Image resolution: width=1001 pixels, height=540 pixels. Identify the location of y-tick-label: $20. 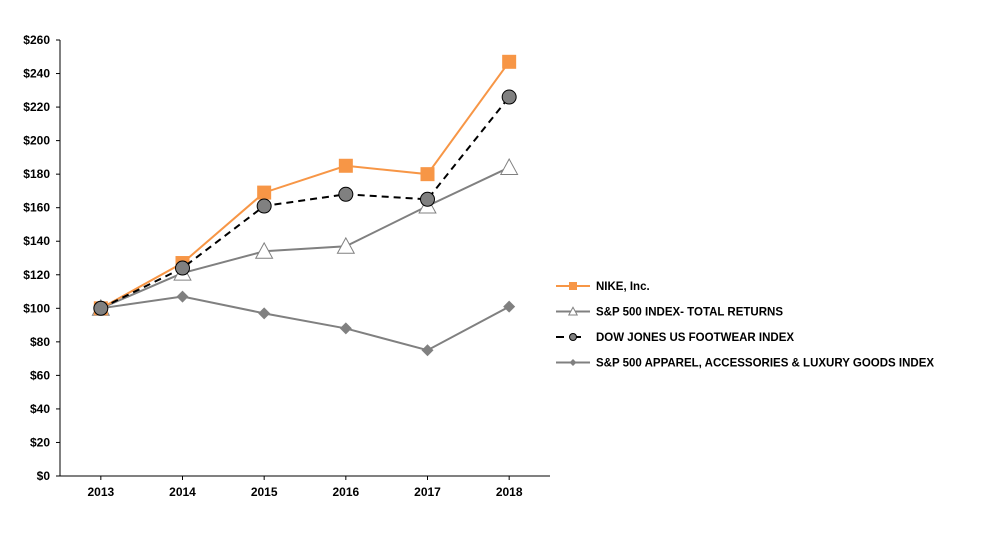
(40, 442).